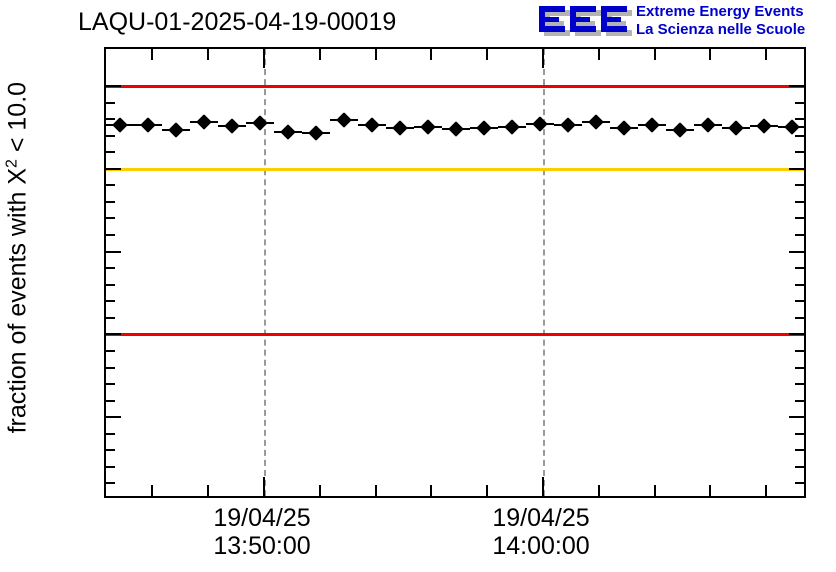  I want to click on reference-line-lower-limit, so click(455, 335).